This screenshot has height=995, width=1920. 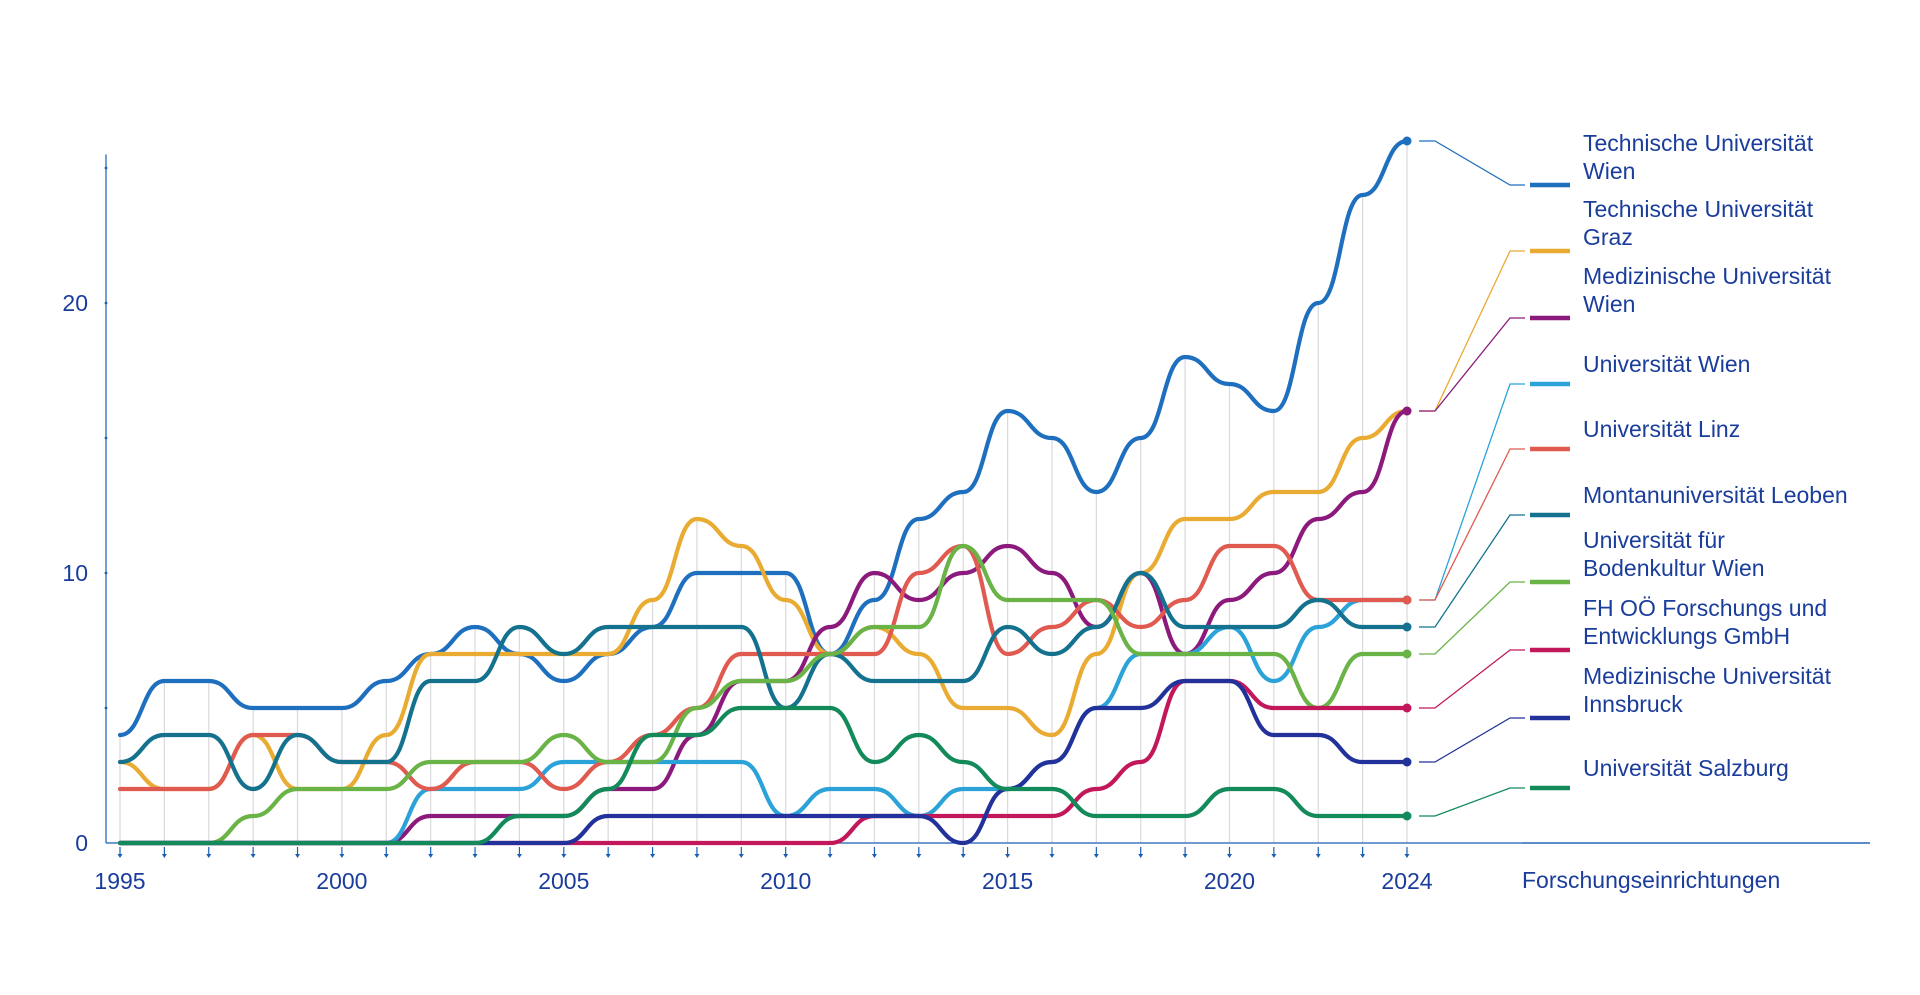 What do you see at coordinates (1472, 163) in the screenshot?
I see `series-1-connector` at bounding box center [1472, 163].